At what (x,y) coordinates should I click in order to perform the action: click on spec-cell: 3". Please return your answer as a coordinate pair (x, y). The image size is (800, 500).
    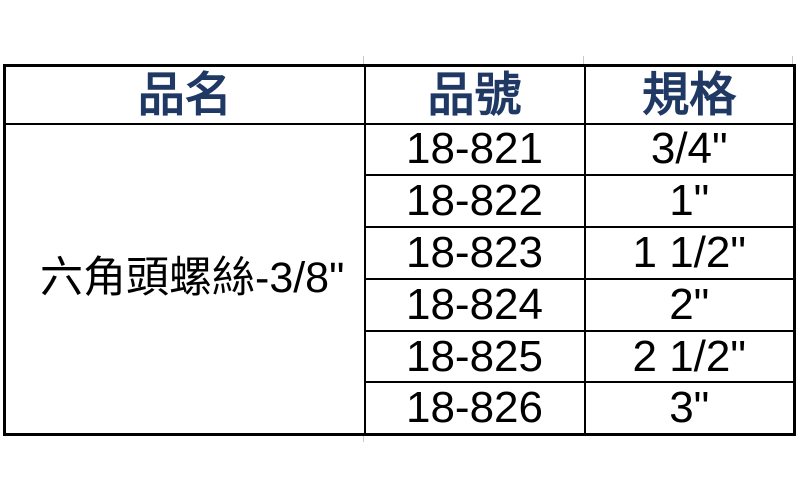
    Looking at the image, I should click on (689, 408).